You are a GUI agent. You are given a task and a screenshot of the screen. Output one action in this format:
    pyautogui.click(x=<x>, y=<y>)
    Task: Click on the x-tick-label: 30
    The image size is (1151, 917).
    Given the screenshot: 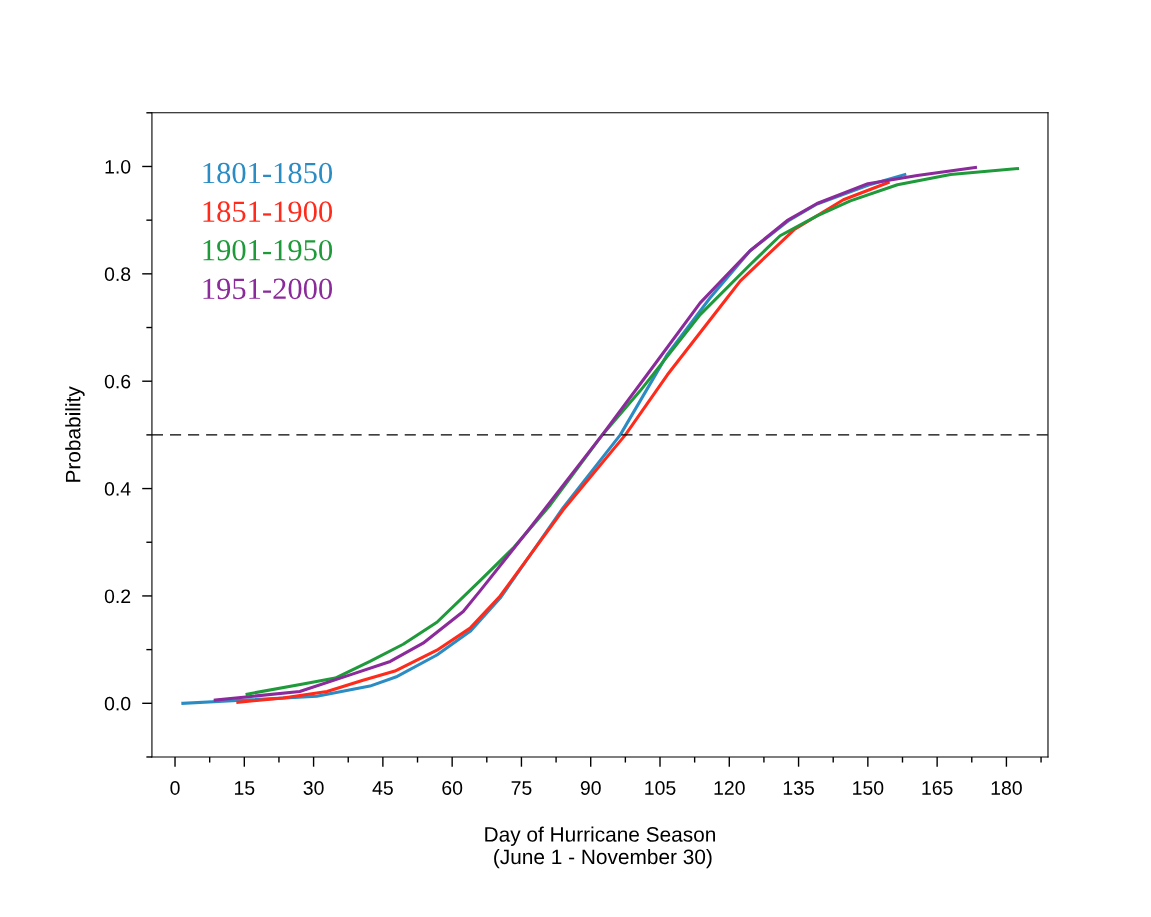 What is the action you would take?
    pyautogui.click(x=313, y=788)
    